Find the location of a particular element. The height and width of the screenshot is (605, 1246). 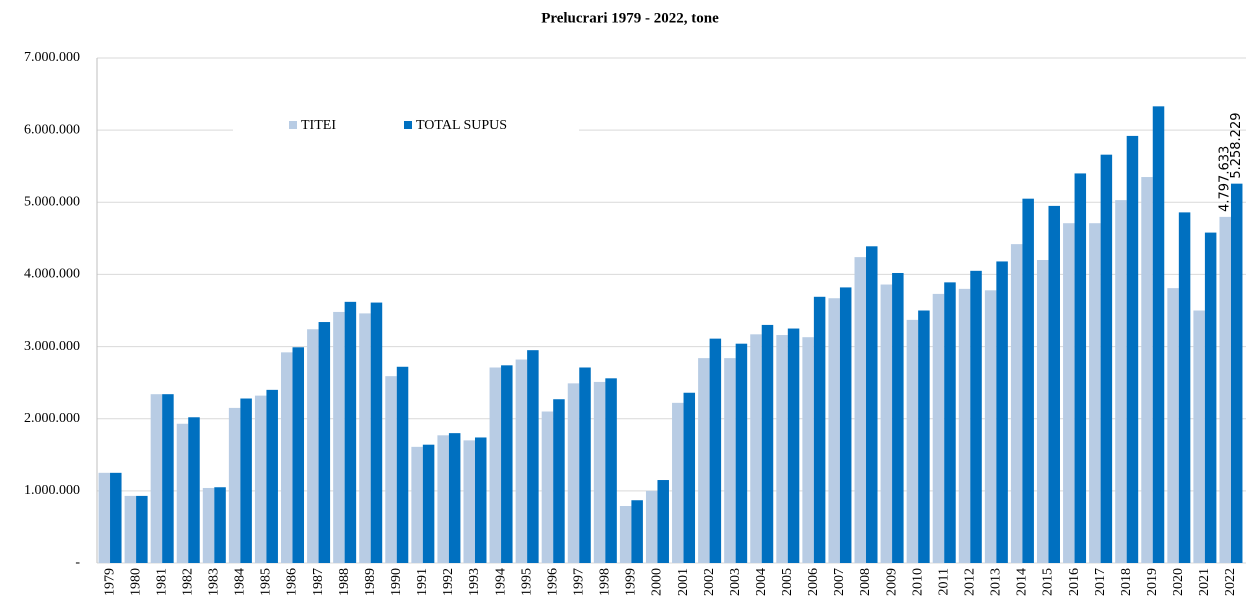

x-tick-label: 2006 is located at coordinates (813, 582).